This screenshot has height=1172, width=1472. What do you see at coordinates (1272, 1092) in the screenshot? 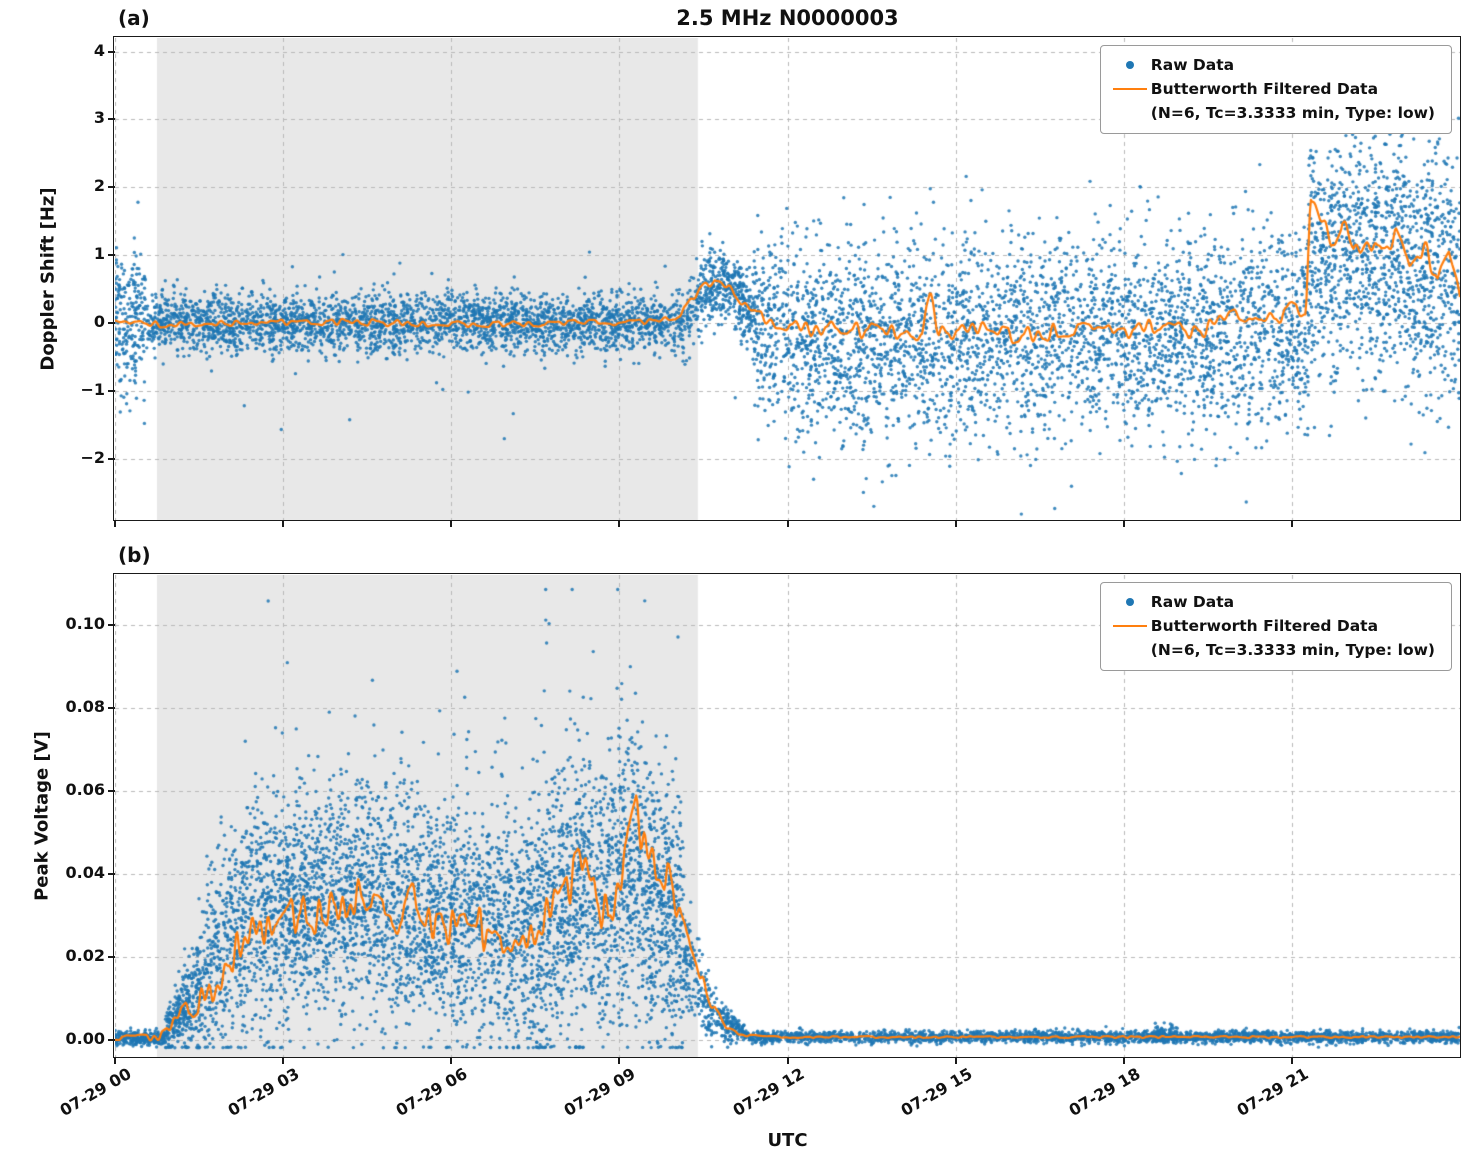
I see `x-tick-label: 07-29 21` at bounding box center [1272, 1092].